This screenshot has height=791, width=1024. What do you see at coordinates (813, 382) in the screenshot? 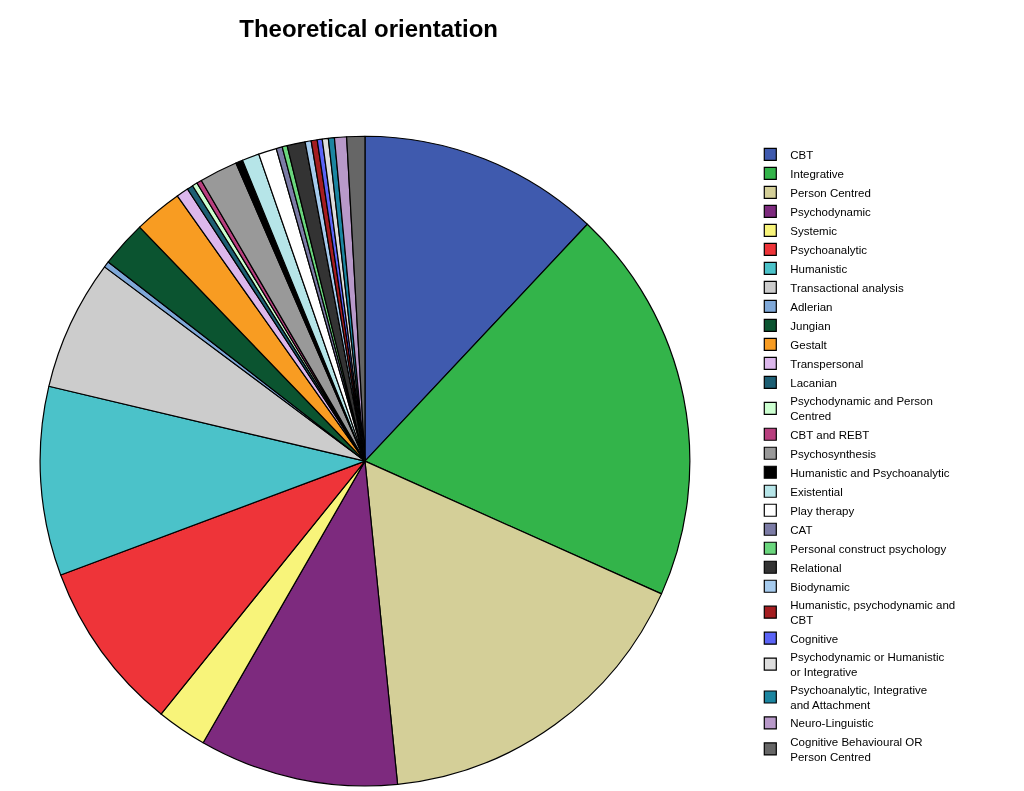
I see `legend-label: Lacanian` at bounding box center [813, 382].